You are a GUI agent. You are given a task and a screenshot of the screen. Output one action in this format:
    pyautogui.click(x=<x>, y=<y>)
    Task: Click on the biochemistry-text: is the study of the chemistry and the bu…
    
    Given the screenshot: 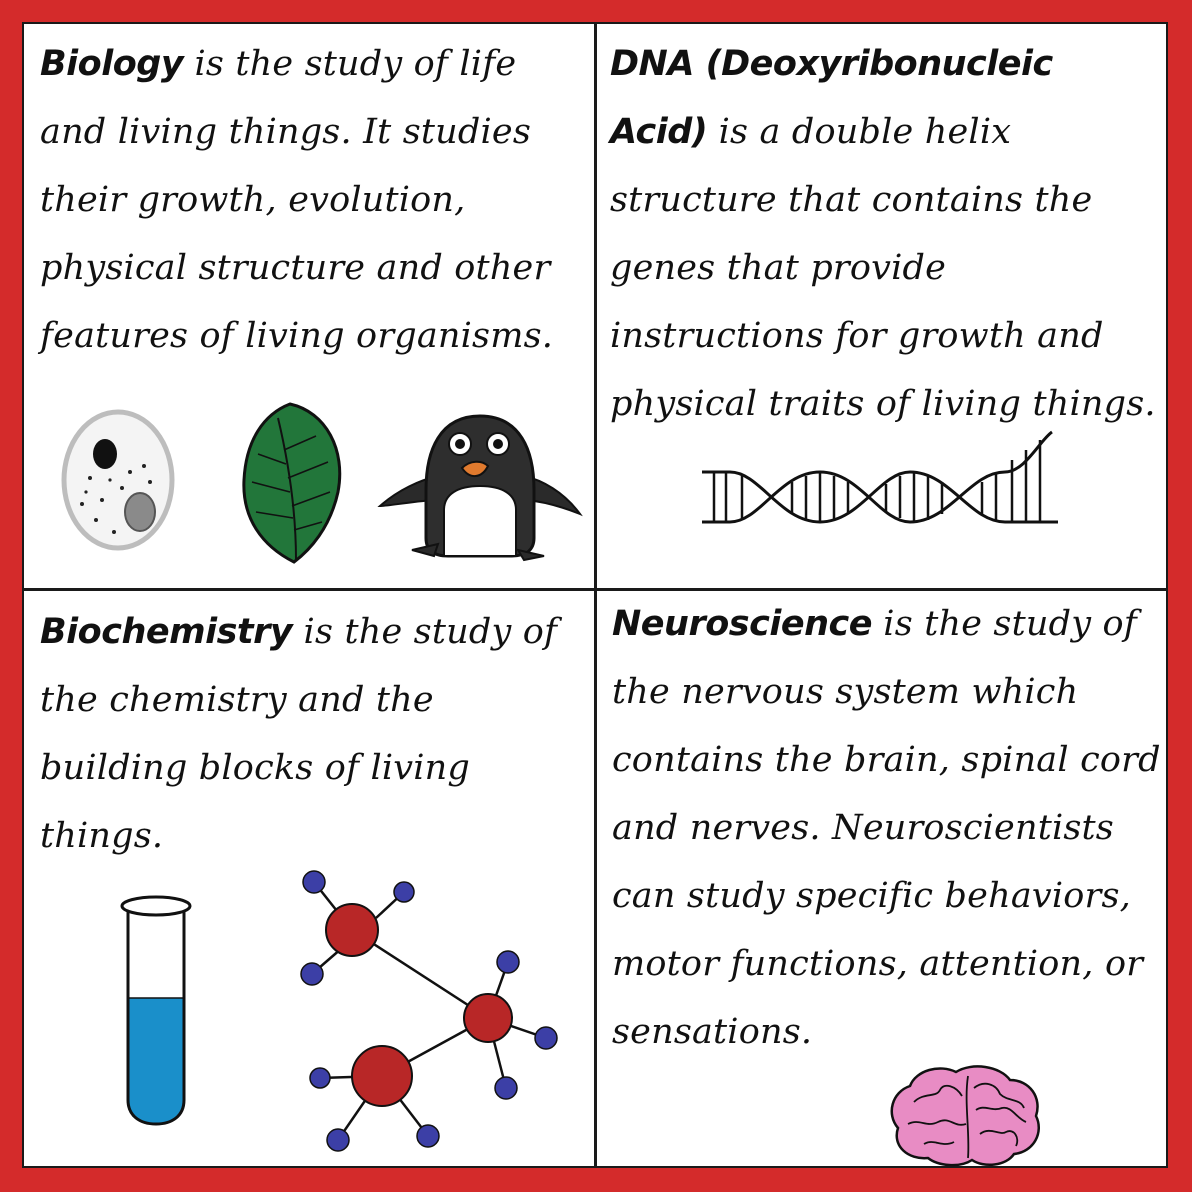 What is the action you would take?
    pyautogui.click(x=299, y=734)
    